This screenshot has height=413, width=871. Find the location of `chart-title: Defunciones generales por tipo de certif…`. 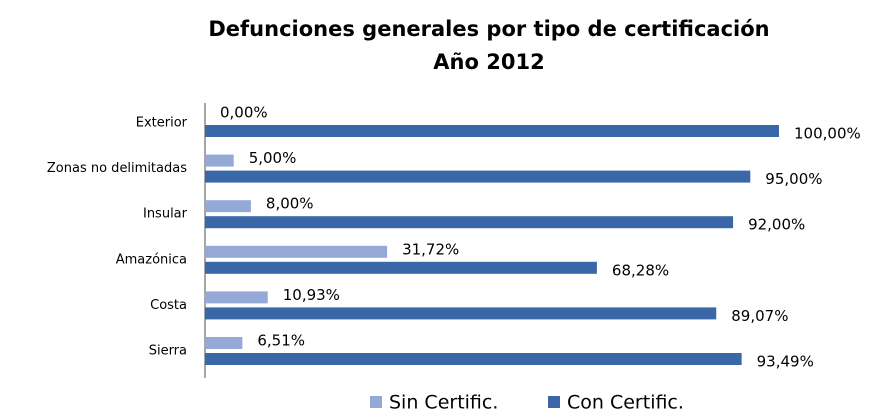

chart-title: Defunciones generales por tipo de certif… is located at coordinates (488, 29).